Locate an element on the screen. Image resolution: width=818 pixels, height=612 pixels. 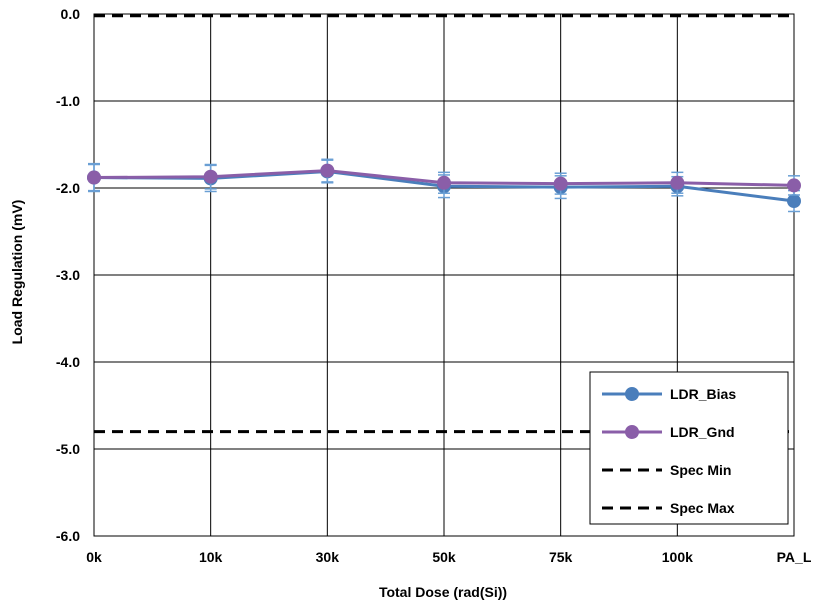
legend-item-0: LDR_Bias is located at coordinates (669, 394).